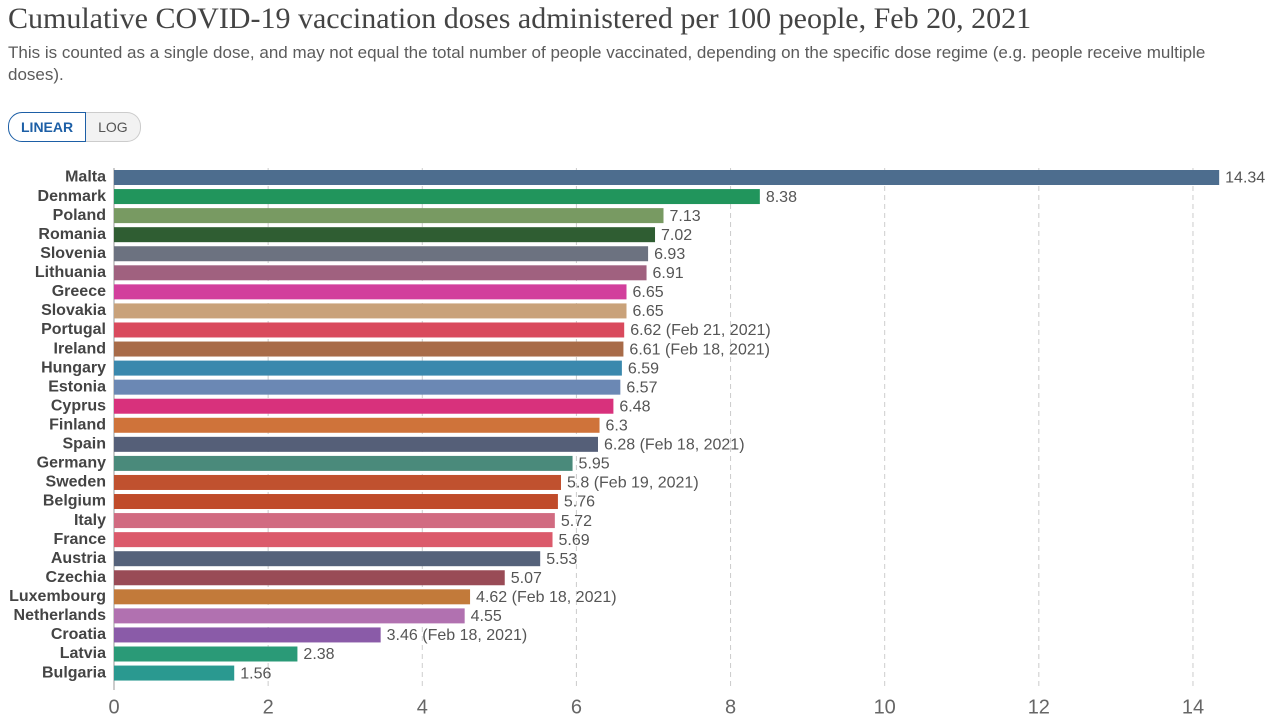 Image resolution: width=1280 pixels, height=726 pixels. What do you see at coordinates (85, 177) in the screenshot?
I see `category-label: Malta` at bounding box center [85, 177].